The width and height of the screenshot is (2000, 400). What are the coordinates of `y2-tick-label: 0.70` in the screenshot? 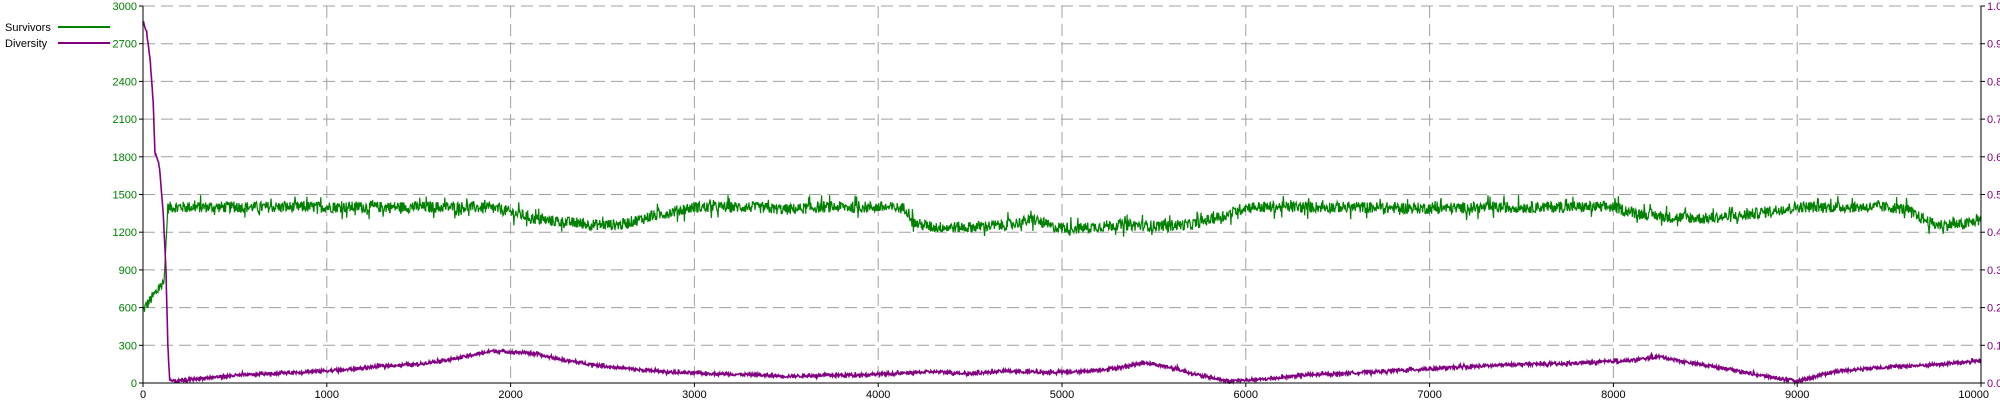 It's located at (1993, 120).